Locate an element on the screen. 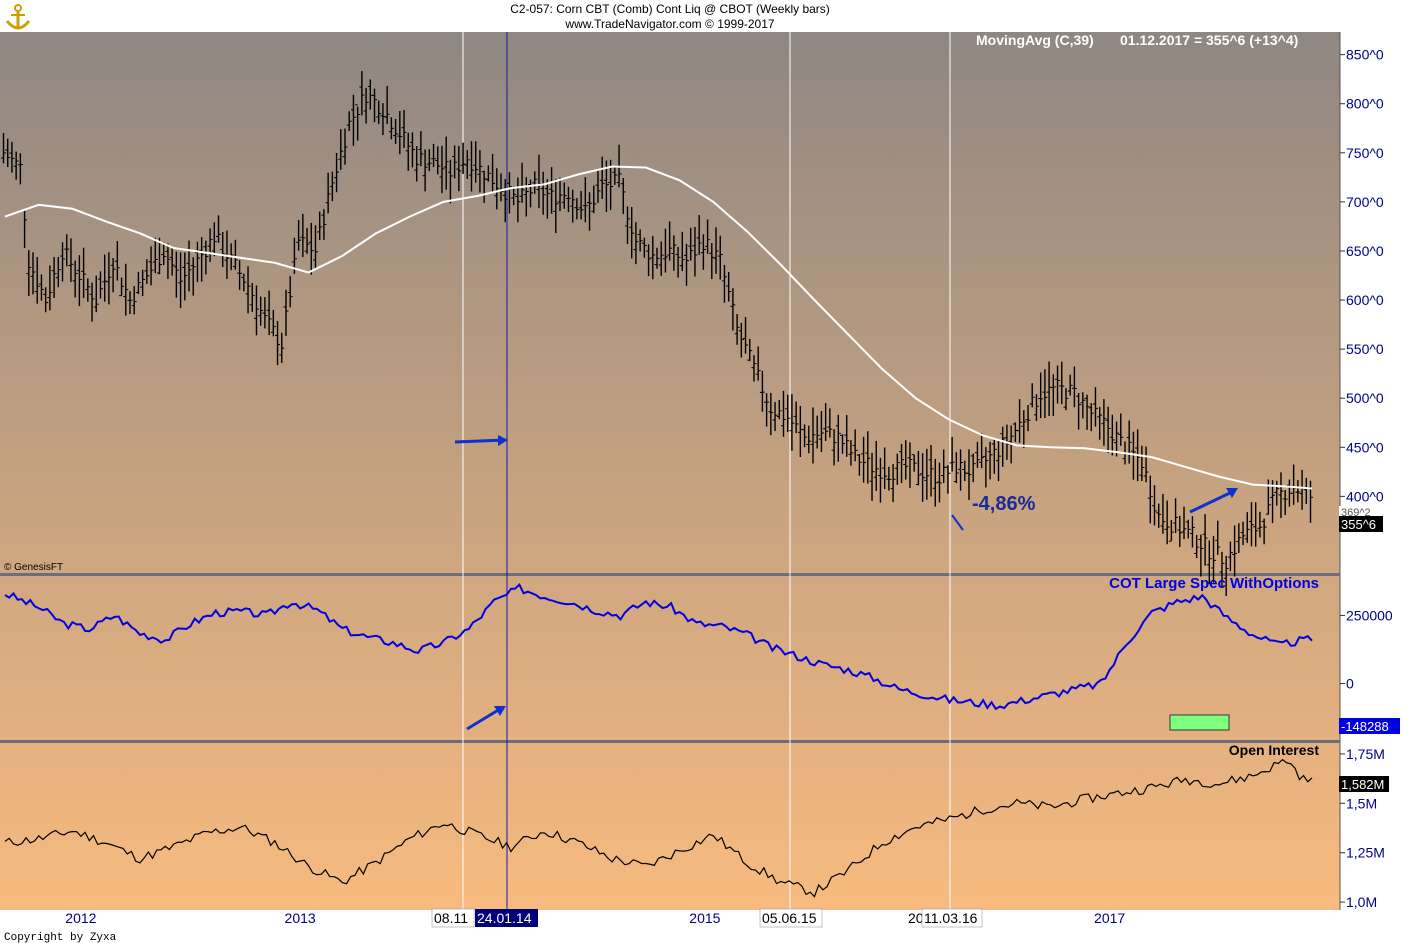  y-tick-label: 1,25M is located at coordinates (1365, 853).